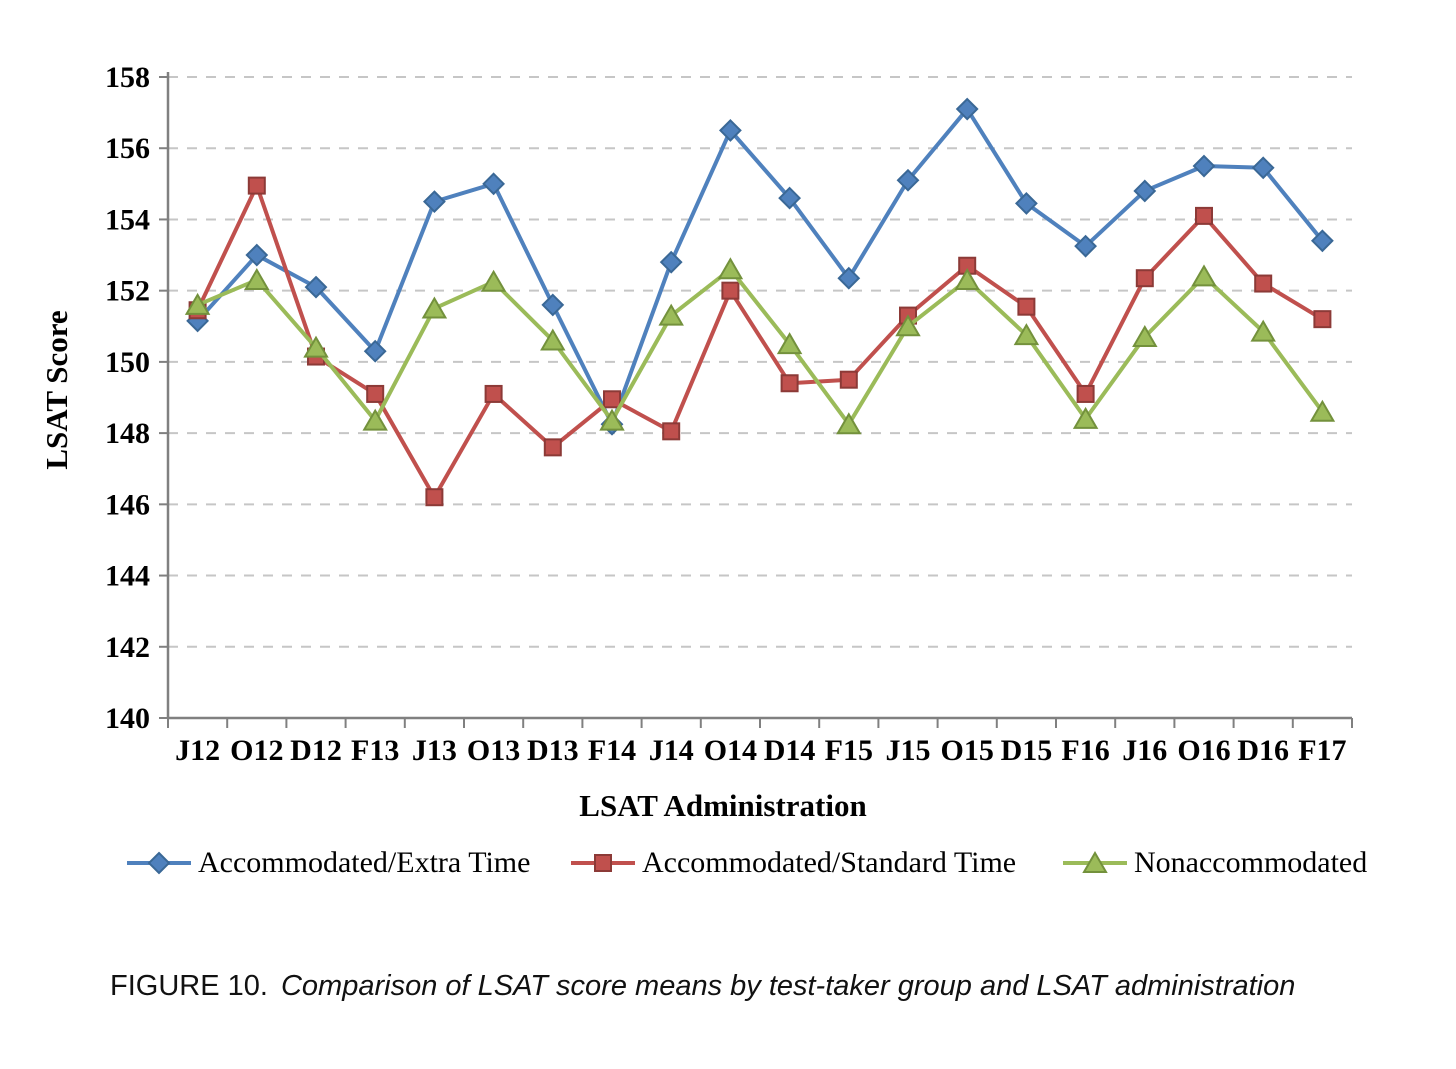 The image size is (1456, 1069). What do you see at coordinates (364, 862) in the screenshot?
I see `legend-label-accommodated-extra-time: Accommodated/Extra Time` at bounding box center [364, 862].